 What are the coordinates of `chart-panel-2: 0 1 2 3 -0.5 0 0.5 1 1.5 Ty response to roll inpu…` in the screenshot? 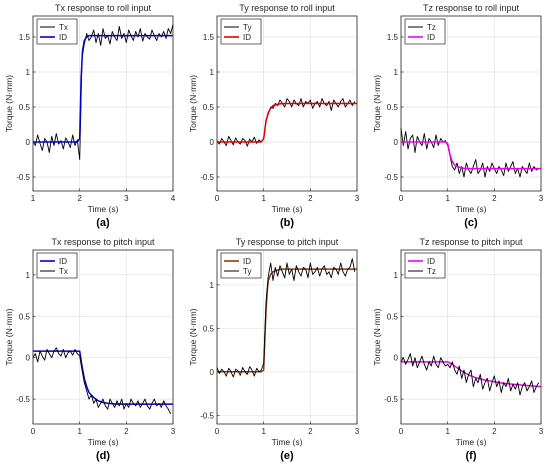 It's located at (274, 116).